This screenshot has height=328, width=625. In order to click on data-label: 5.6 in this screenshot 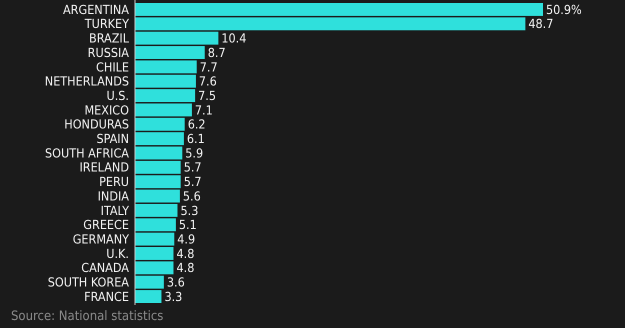, I will do `click(191, 196)`.